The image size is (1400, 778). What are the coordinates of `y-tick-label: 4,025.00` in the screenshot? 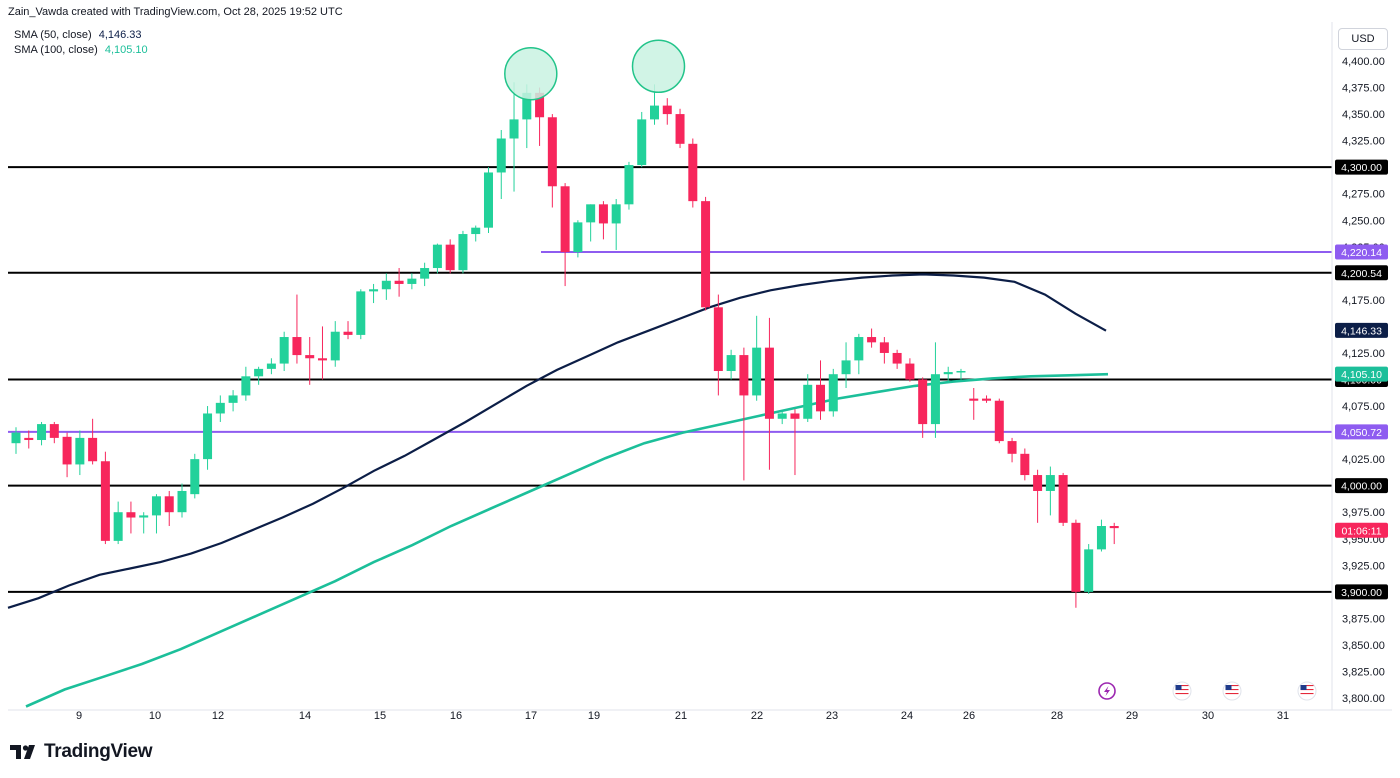 It's located at (1363, 460).